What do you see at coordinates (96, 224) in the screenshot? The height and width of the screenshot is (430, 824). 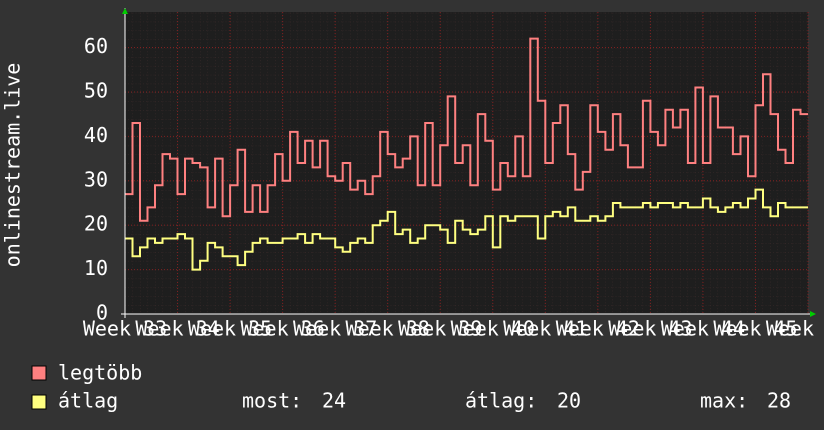 I see `y-tick-label: 20` at bounding box center [96, 224].